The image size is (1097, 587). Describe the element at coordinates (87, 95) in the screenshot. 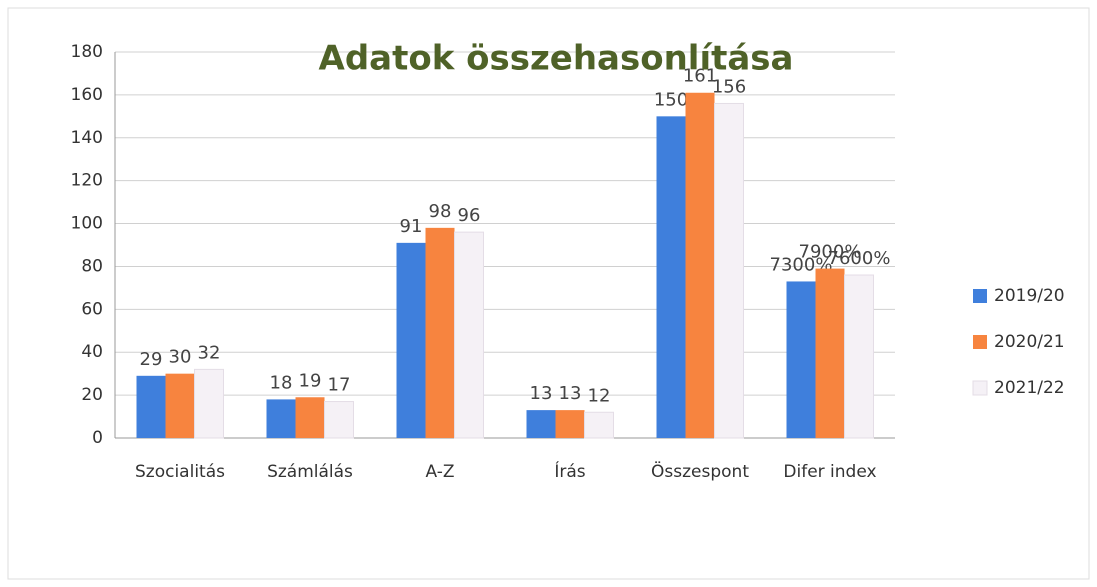

I see `y-tick-label: 160` at that location.